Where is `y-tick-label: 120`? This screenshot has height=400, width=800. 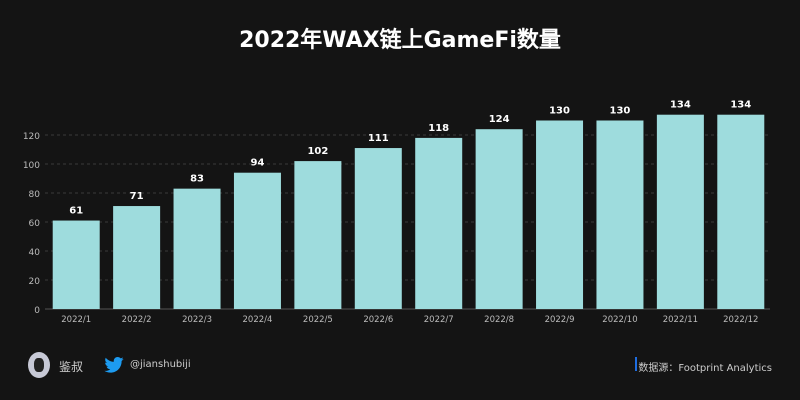 y-tick-label: 120 is located at coordinates (31, 137).